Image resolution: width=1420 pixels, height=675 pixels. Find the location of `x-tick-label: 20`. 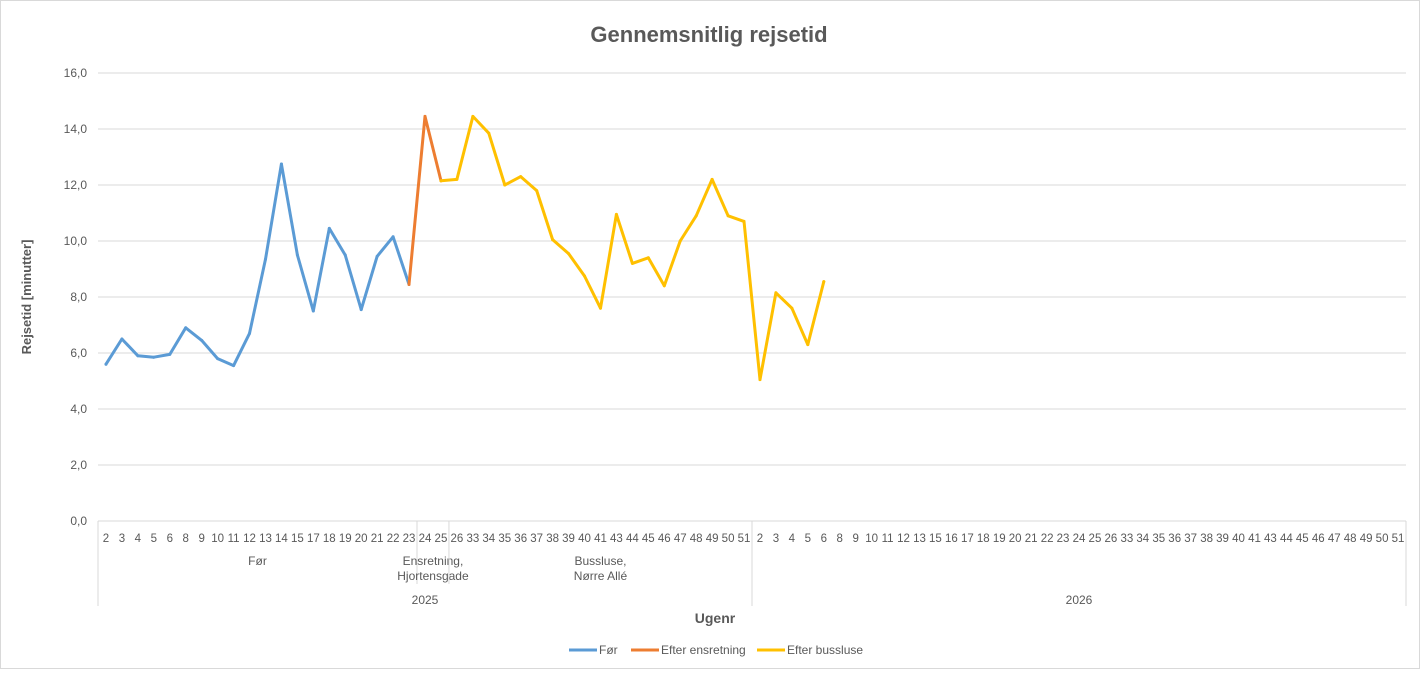

x-tick-label: 20 is located at coordinates (361, 539).